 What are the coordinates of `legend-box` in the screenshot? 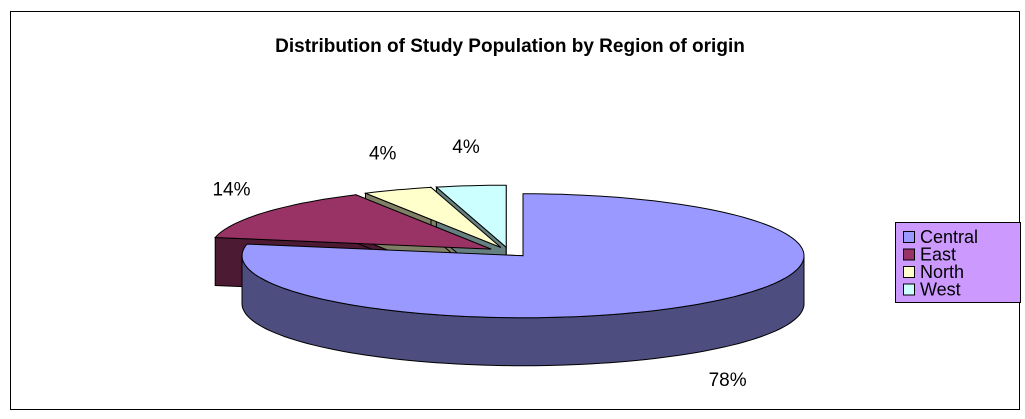 It's located at (958, 262).